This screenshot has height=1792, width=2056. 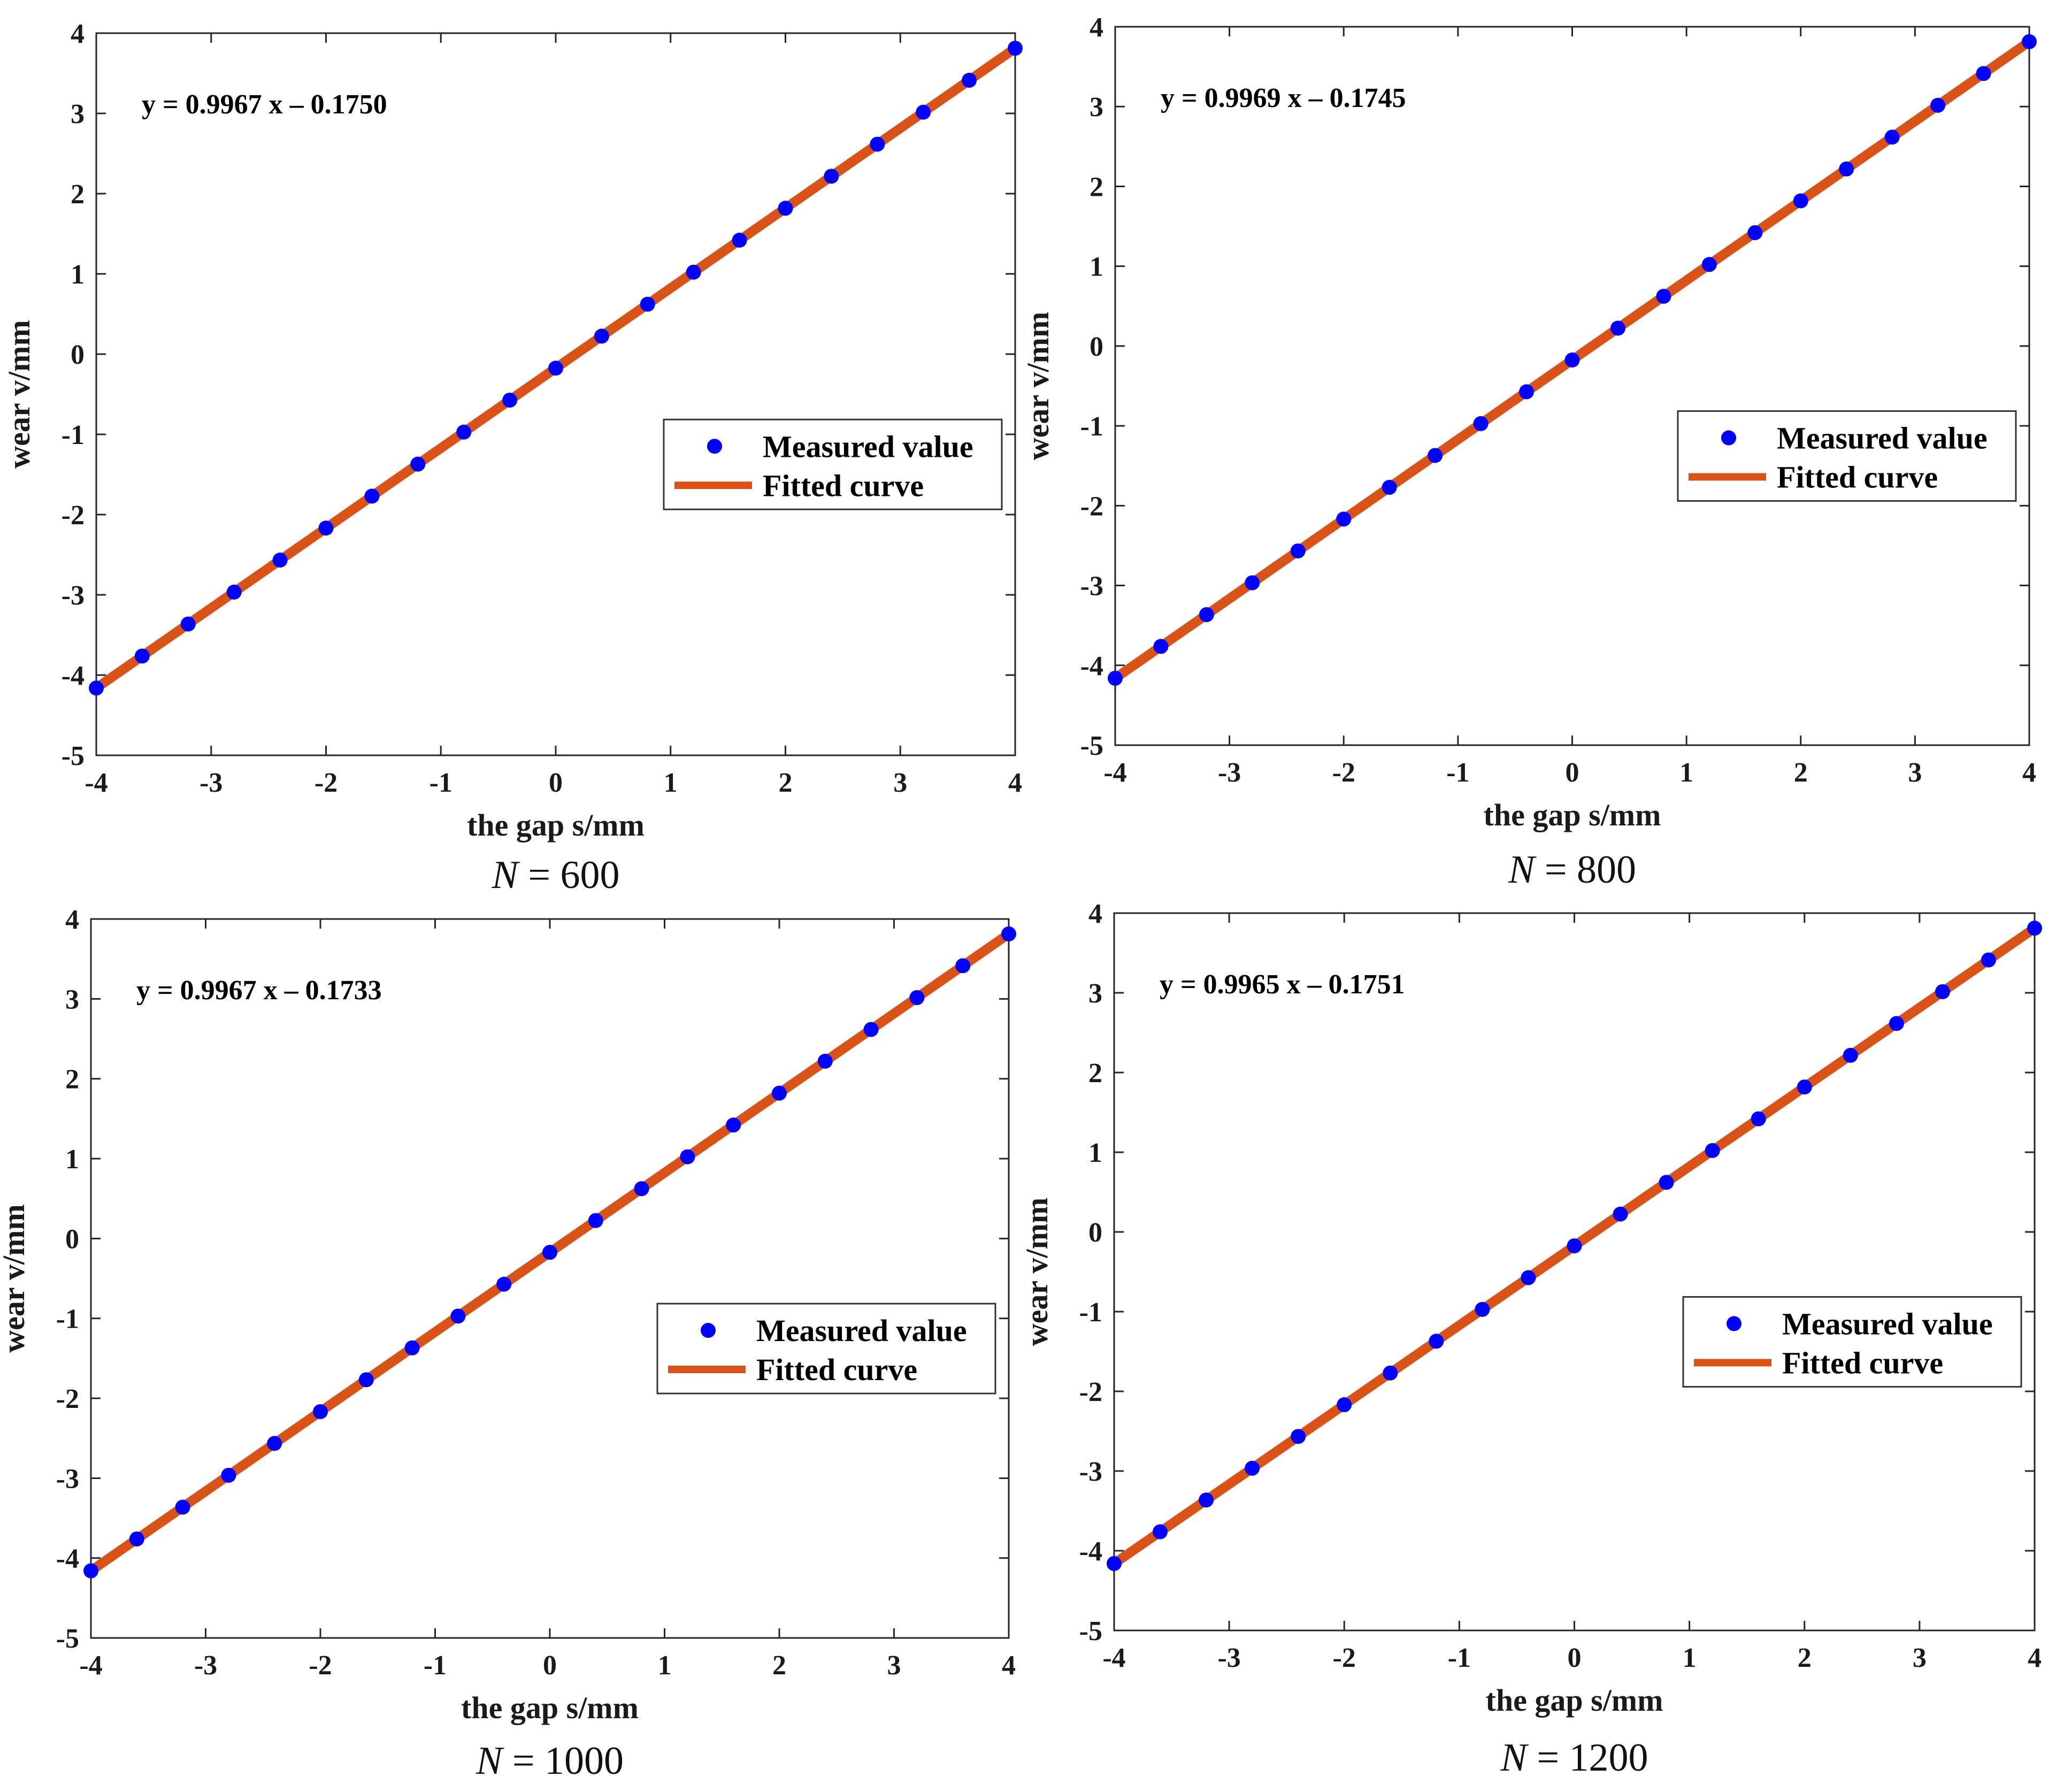 I want to click on y-tick-label: 1, so click(x=72, y=1159).